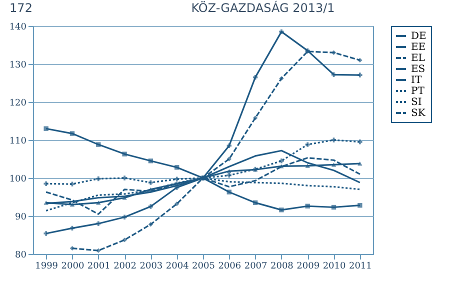 Image resolution: width=474 pixels, height=286 pixels. What do you see at coordinates (418, 113) in the screenshot?
I see `legend-label: SK` at bounding box center [418, 113].